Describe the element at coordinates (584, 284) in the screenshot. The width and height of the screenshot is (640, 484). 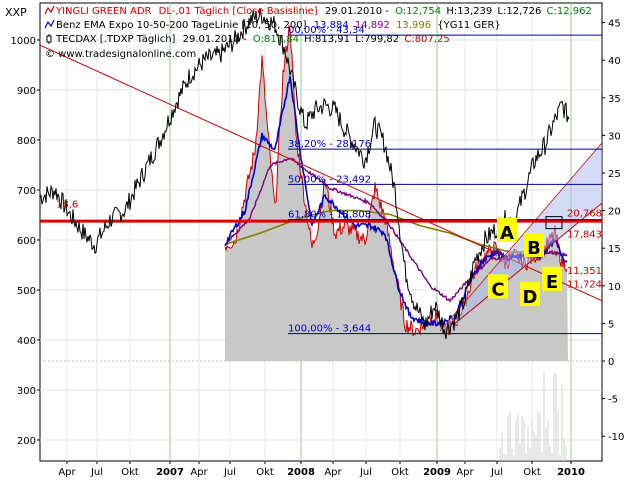
I see `price-label: 11,724` at that location.